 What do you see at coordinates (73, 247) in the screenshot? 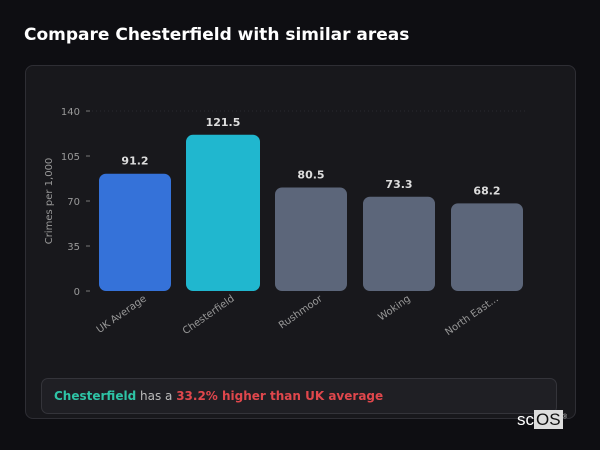
I see `y-tick-label: 35` at bounding box center [73, 247].